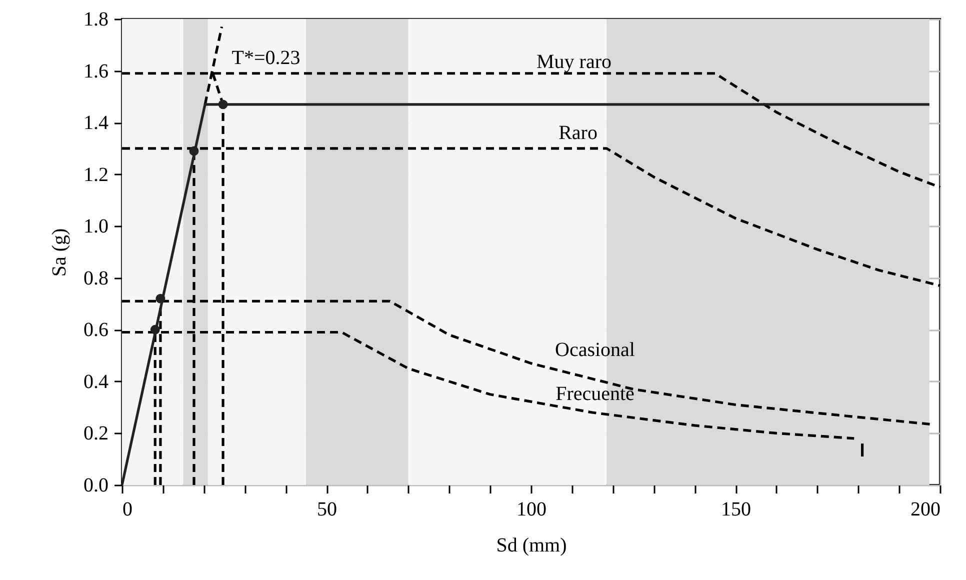 This screenshot has width=966, height=580. I want to click on annotation: Muy raro, so click(574, 62).